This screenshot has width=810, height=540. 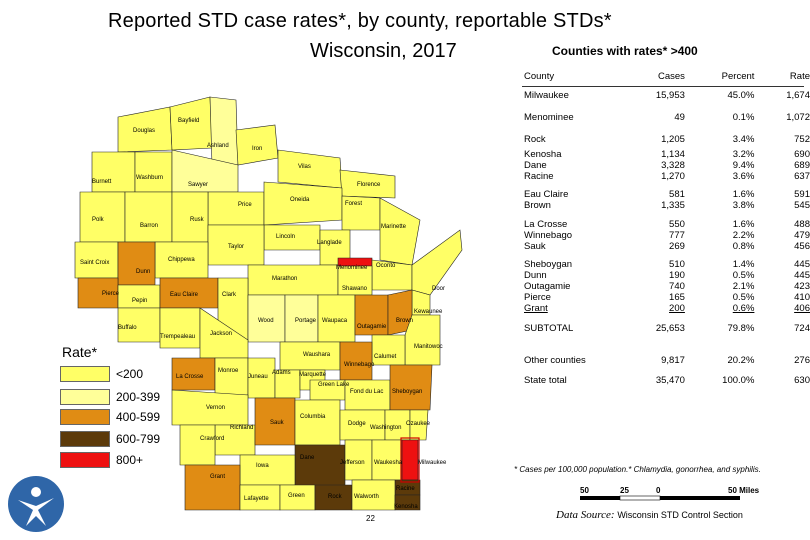 What do you see at coordinates (394, 227) in the screenshot?
I see `label-marinette: Marinette` at bounding box center [394, 227].